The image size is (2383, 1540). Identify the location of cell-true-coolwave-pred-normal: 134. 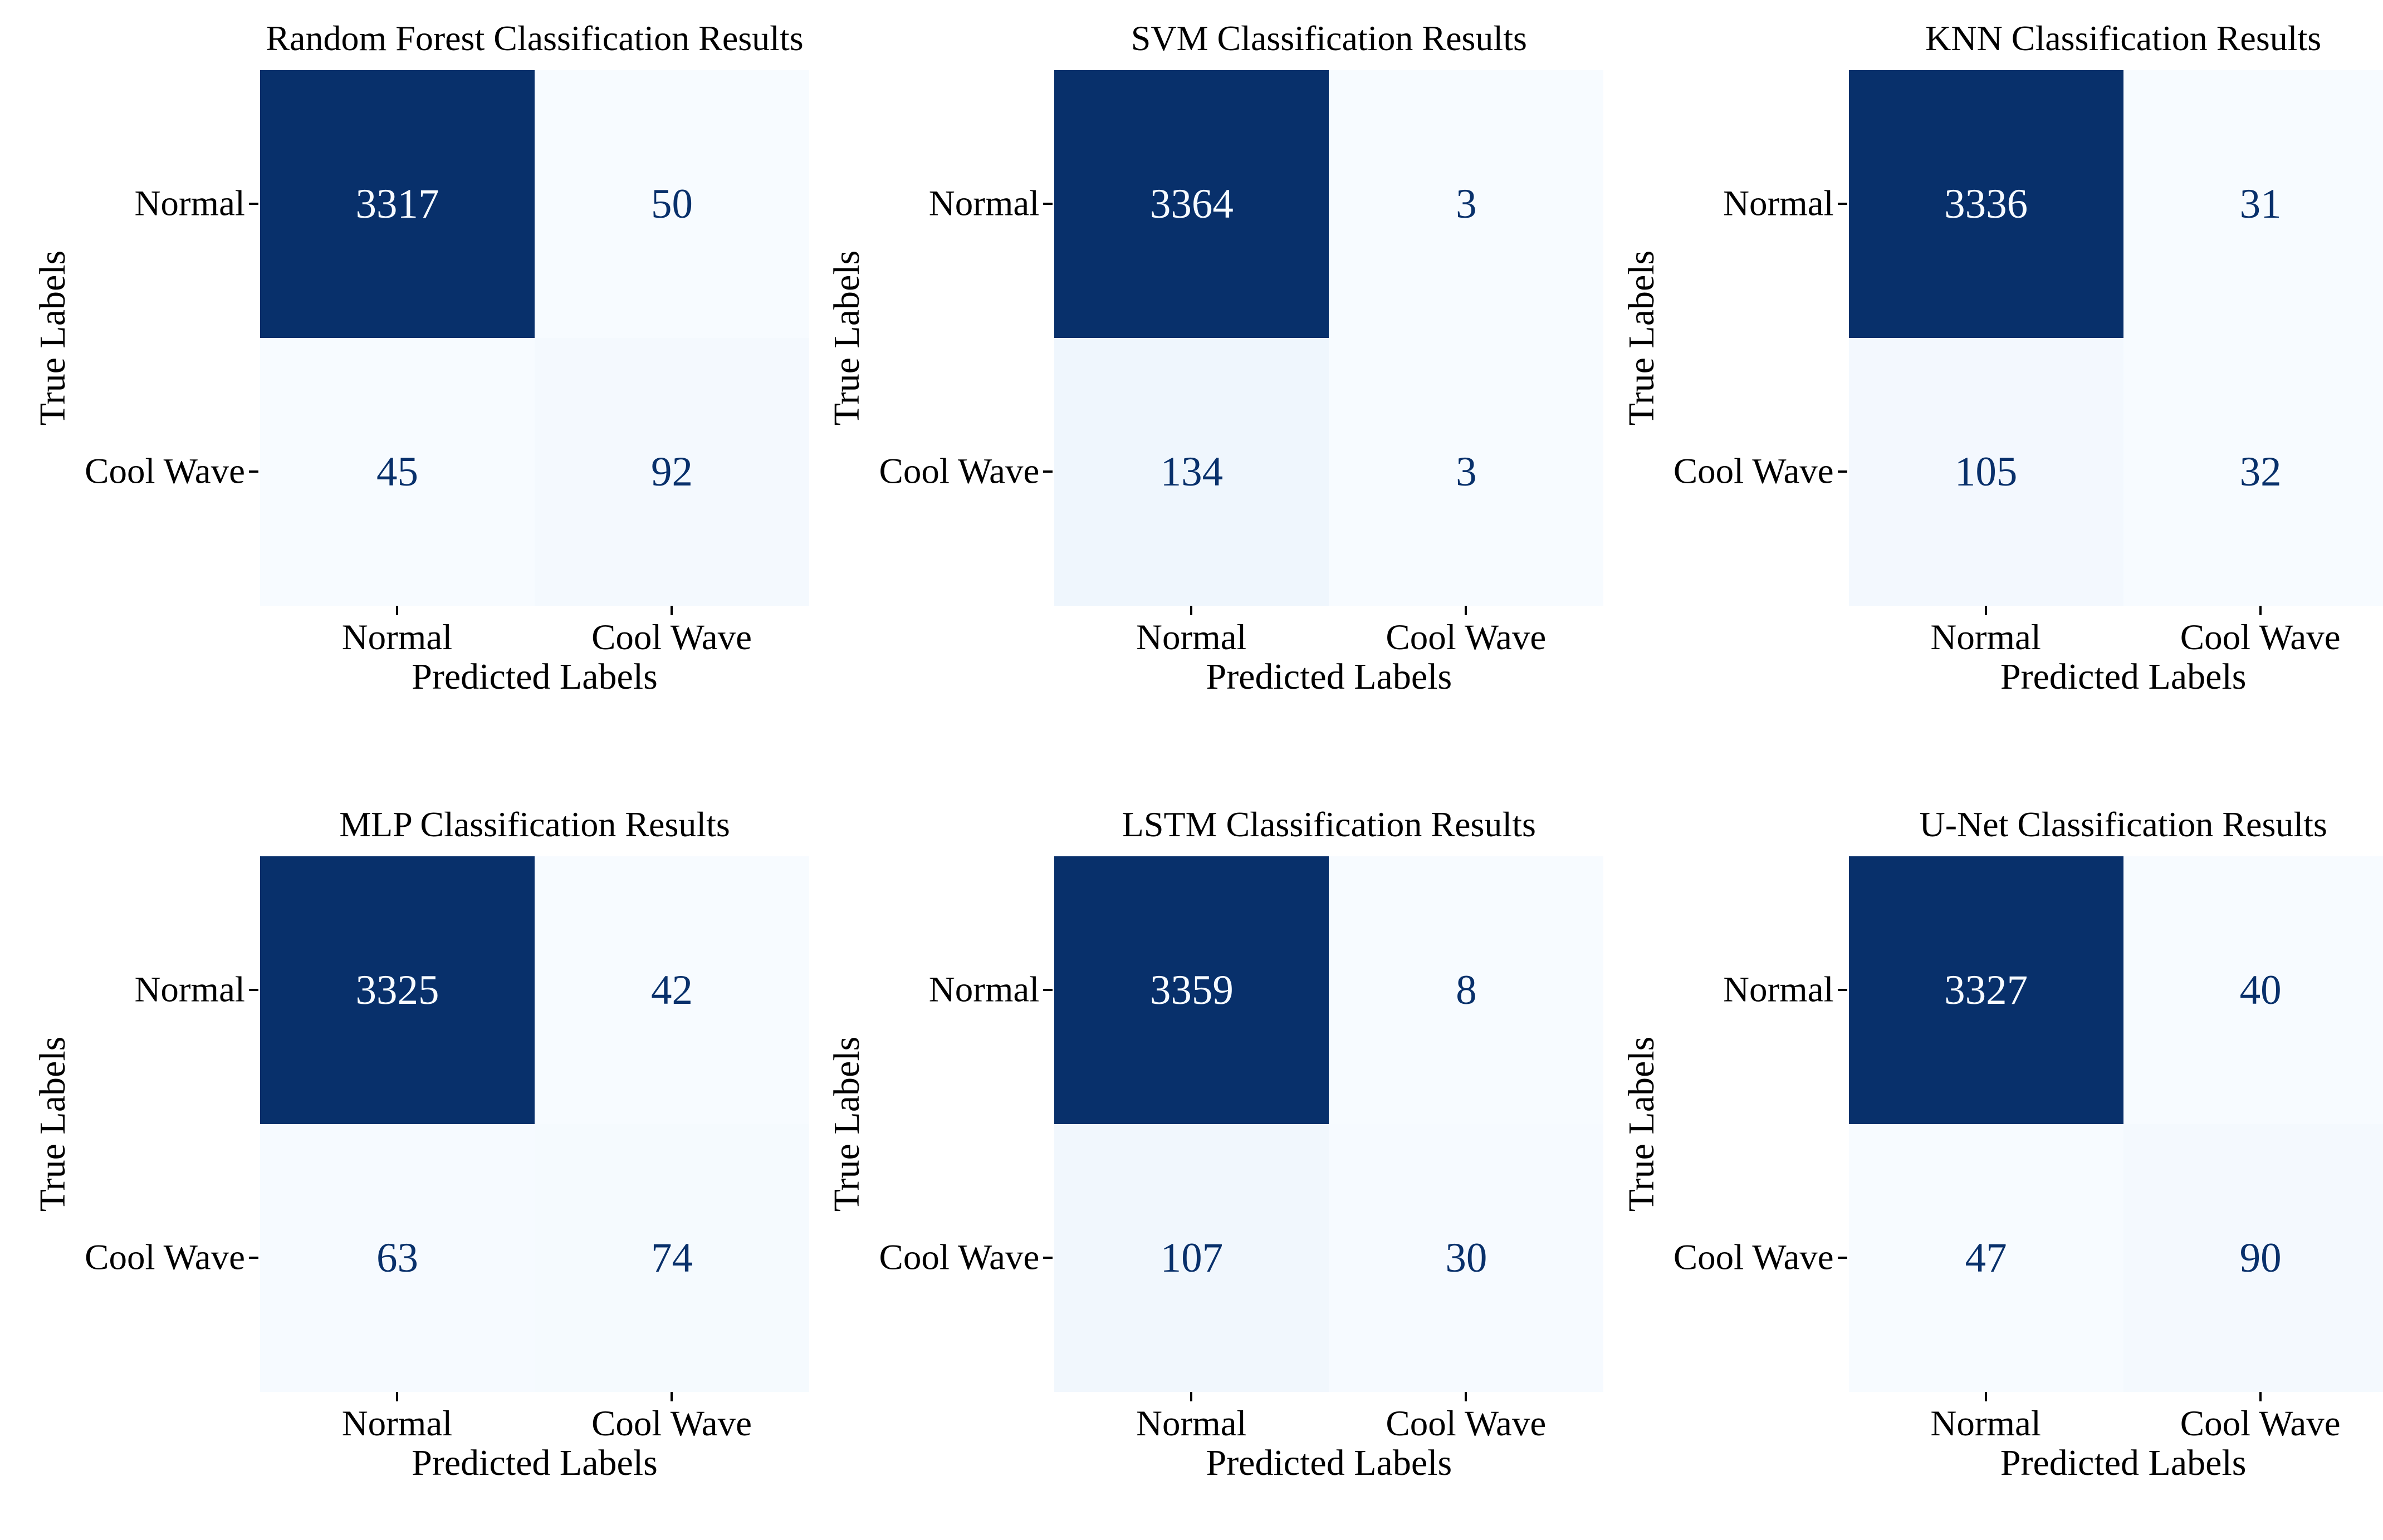
(1191, 472).